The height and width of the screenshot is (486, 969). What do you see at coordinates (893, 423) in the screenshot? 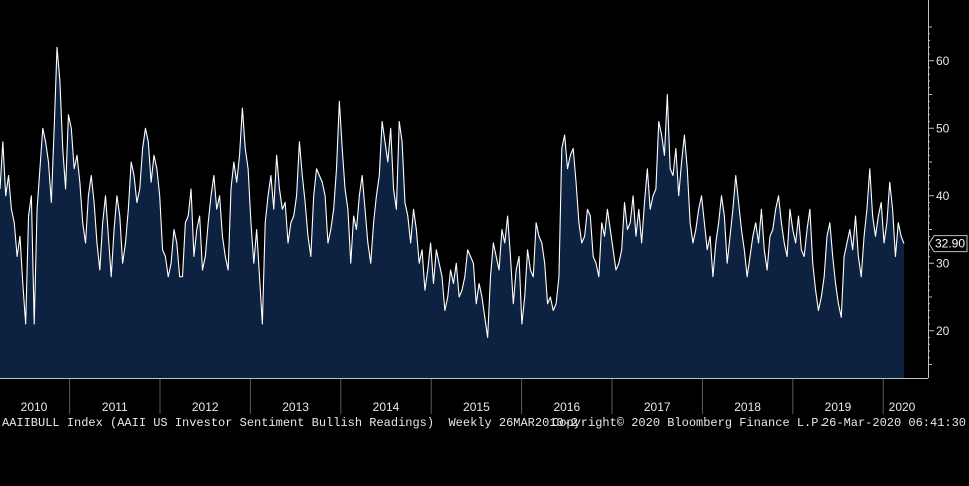
I see `footer-timestamp: 26-Mar-2020 06:41:30` at bounding box center [893, 423].